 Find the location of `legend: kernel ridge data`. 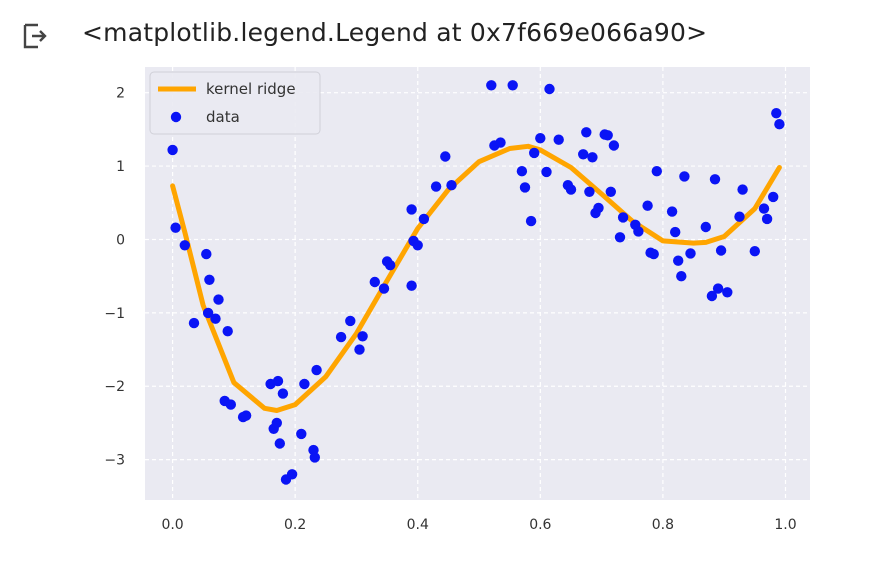

legend: kernel ridge data is located at coordinates (235, 103).